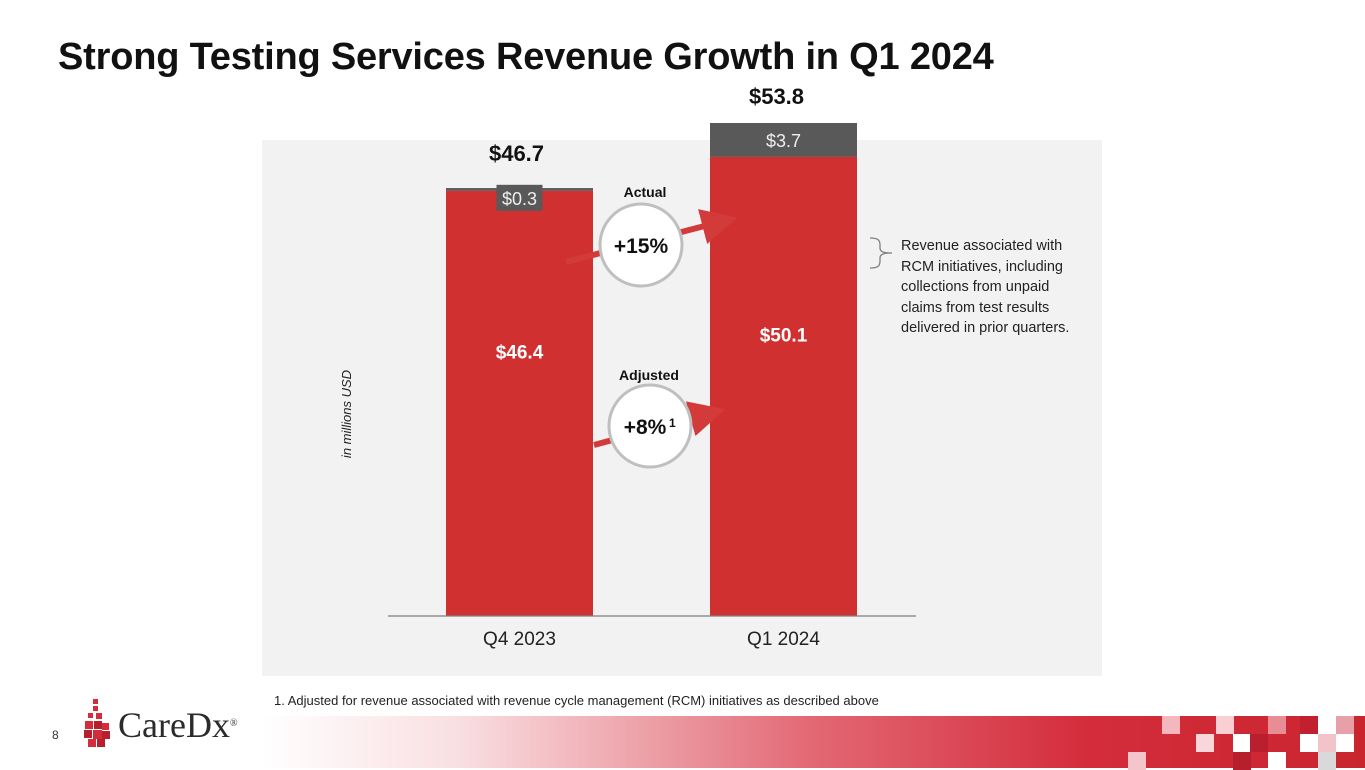  I want to click on caredx-logo: CareDx®, so click(172, 724).